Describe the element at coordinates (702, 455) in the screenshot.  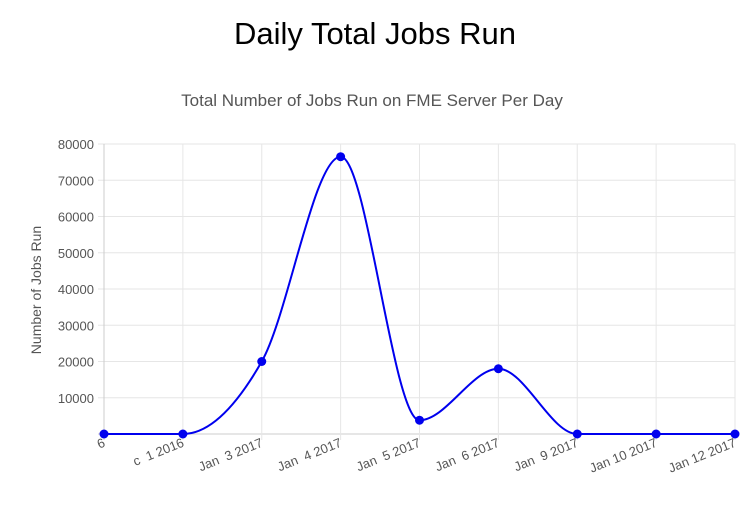
I see `x-tick-label: Jan 12 2017` at that location.